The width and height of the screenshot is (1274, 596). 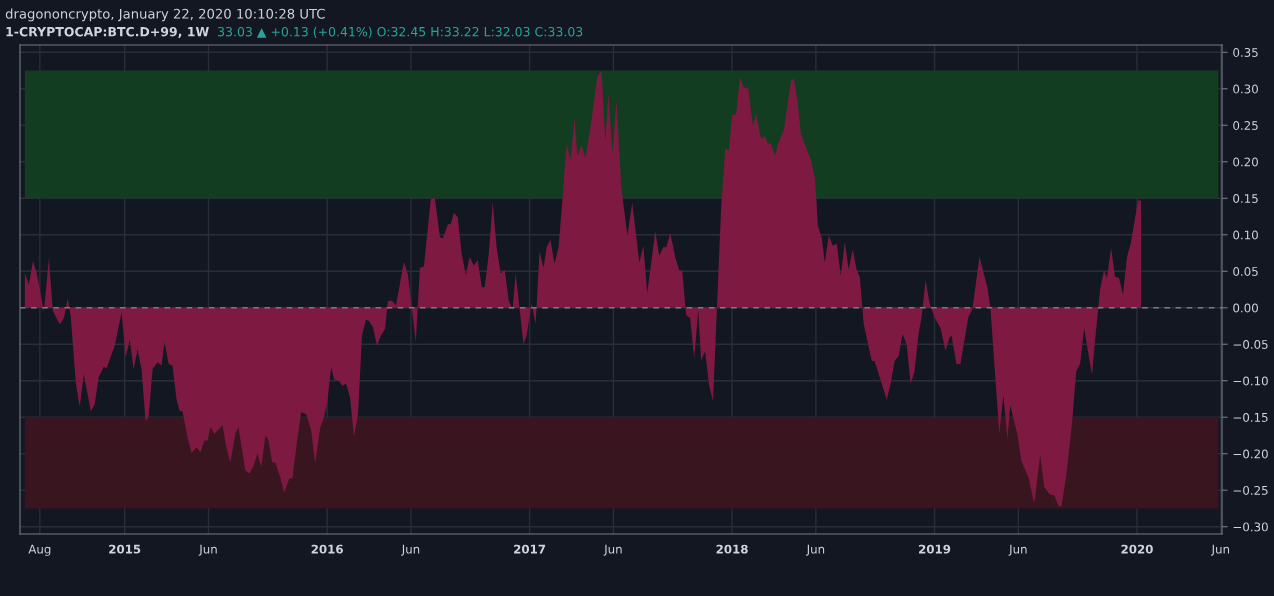 I want to click on y-tick-label: −0.20, so click(x=1250, y=454).